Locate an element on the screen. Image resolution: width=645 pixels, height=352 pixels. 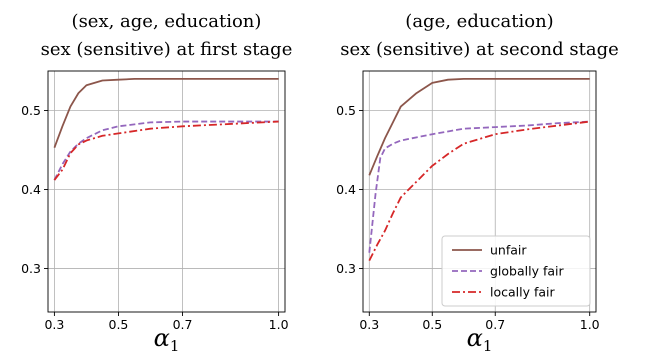
legend-label: locally fair is located at coordinates (523, 292).